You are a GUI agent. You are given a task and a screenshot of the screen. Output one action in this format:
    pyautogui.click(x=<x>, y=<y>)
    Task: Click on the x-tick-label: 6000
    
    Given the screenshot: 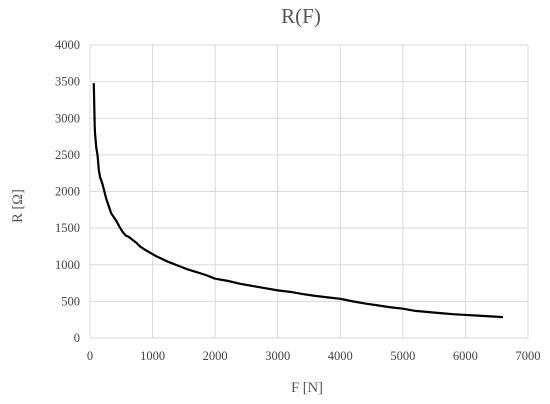 What is the action you would take?
    pyautogui.click(x=465, y=356)
    